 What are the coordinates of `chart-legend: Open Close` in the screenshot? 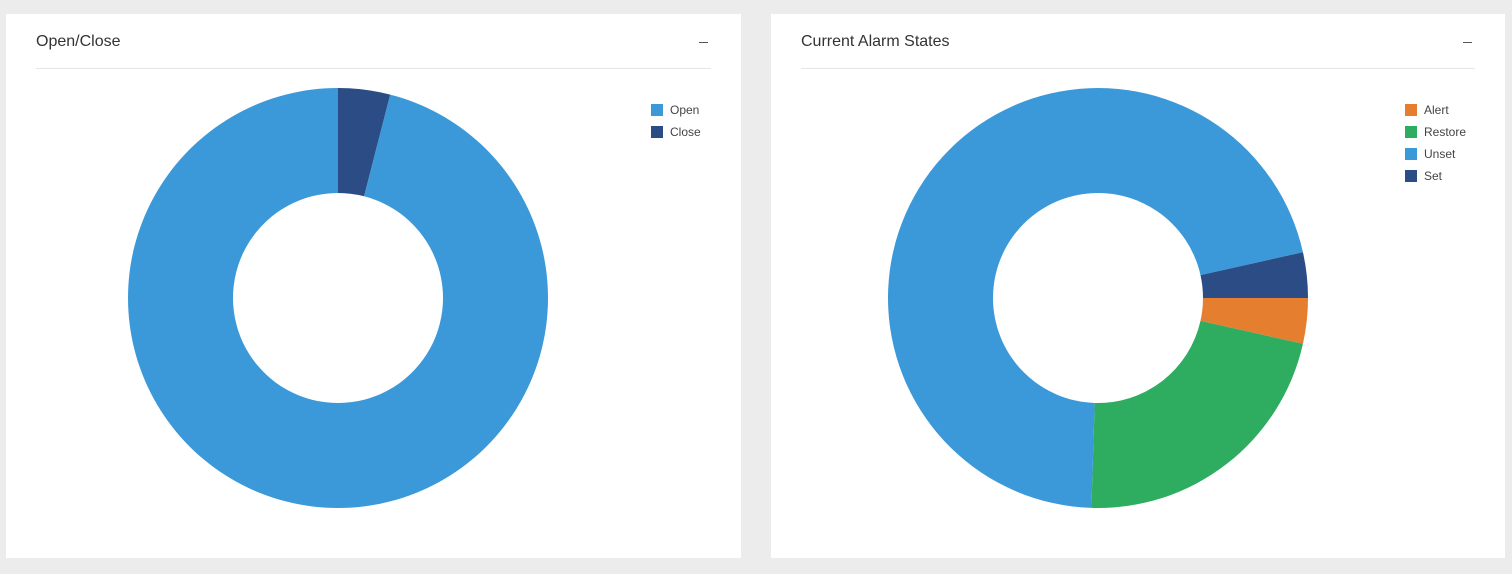 It's located at (676, 121).